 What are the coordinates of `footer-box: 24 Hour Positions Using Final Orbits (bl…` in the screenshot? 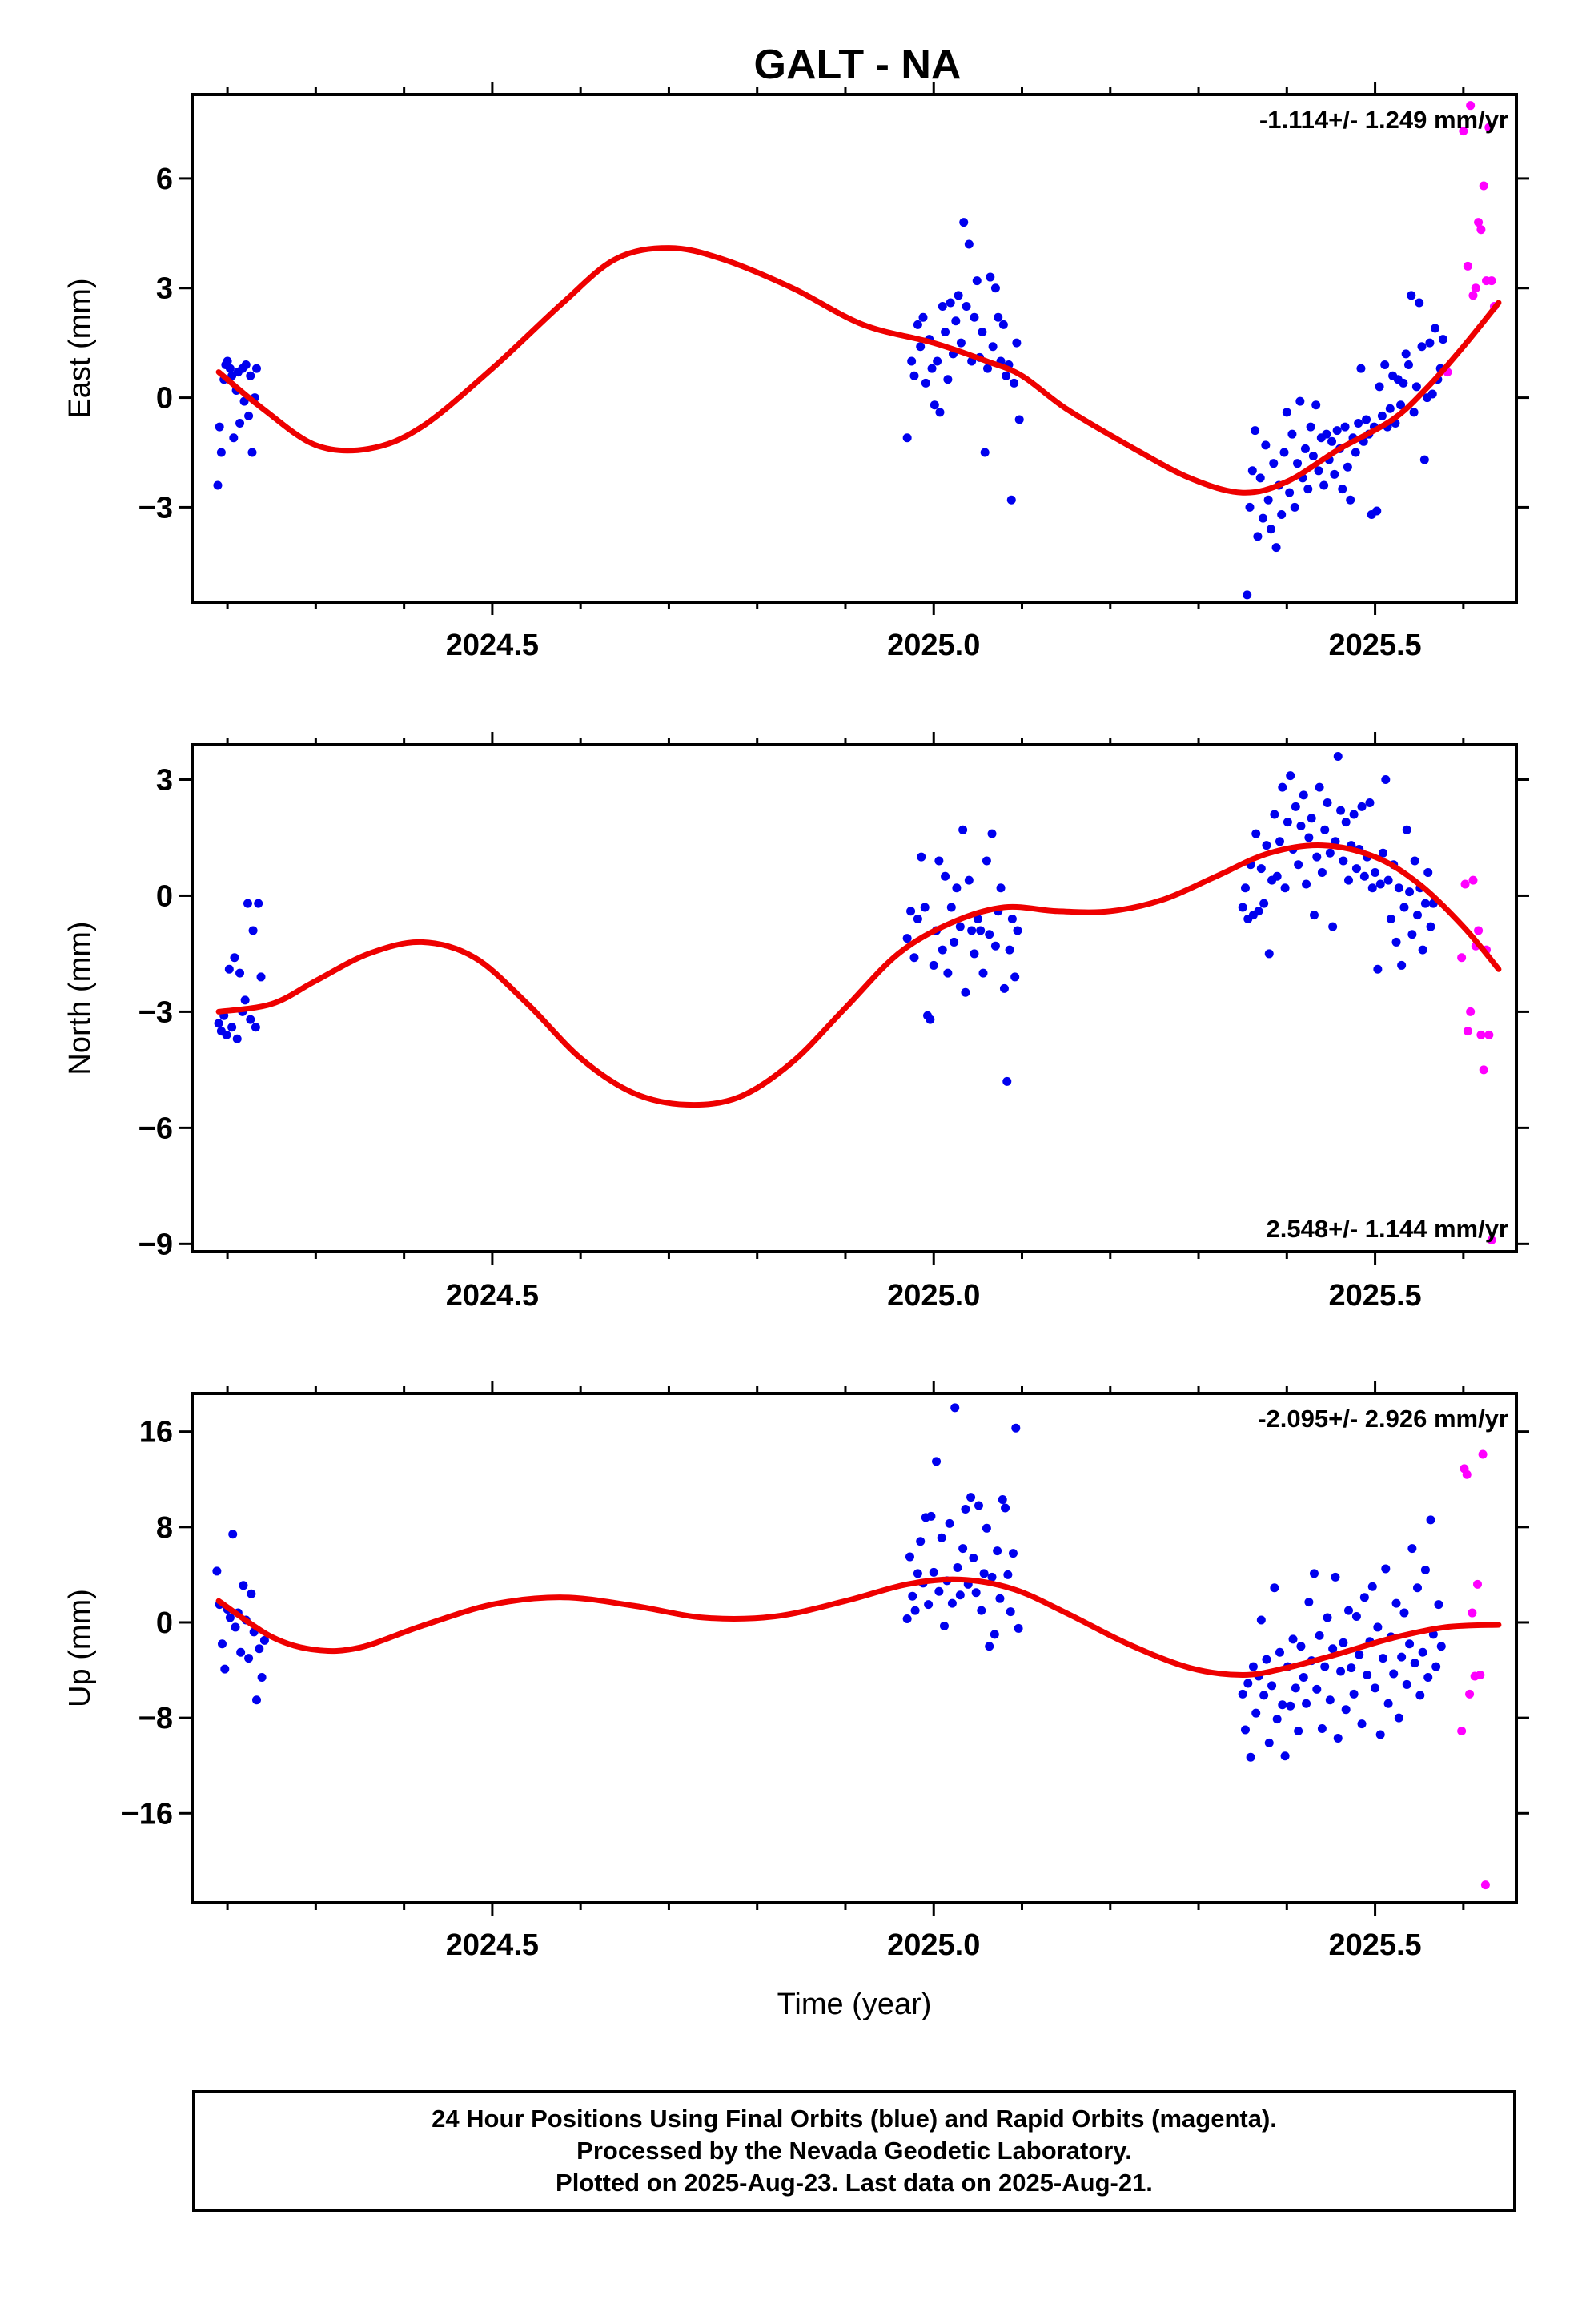 It's located at (854, 2151).